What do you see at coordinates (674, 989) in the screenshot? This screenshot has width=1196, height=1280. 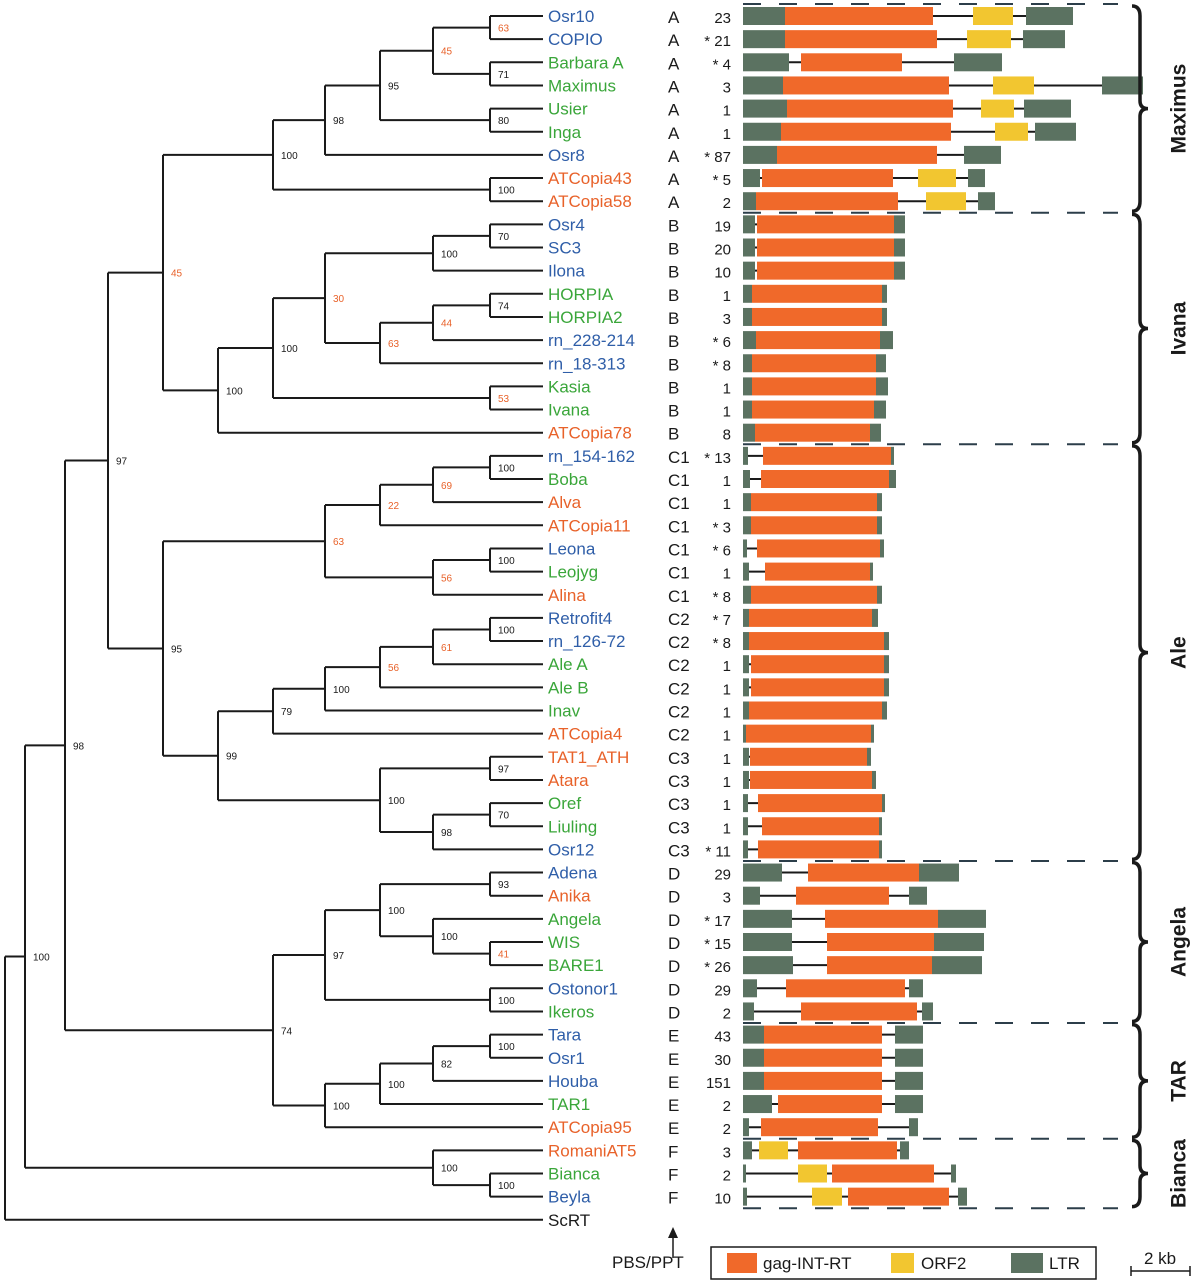 I see `family-label: D` at bounding box center [674, 989].